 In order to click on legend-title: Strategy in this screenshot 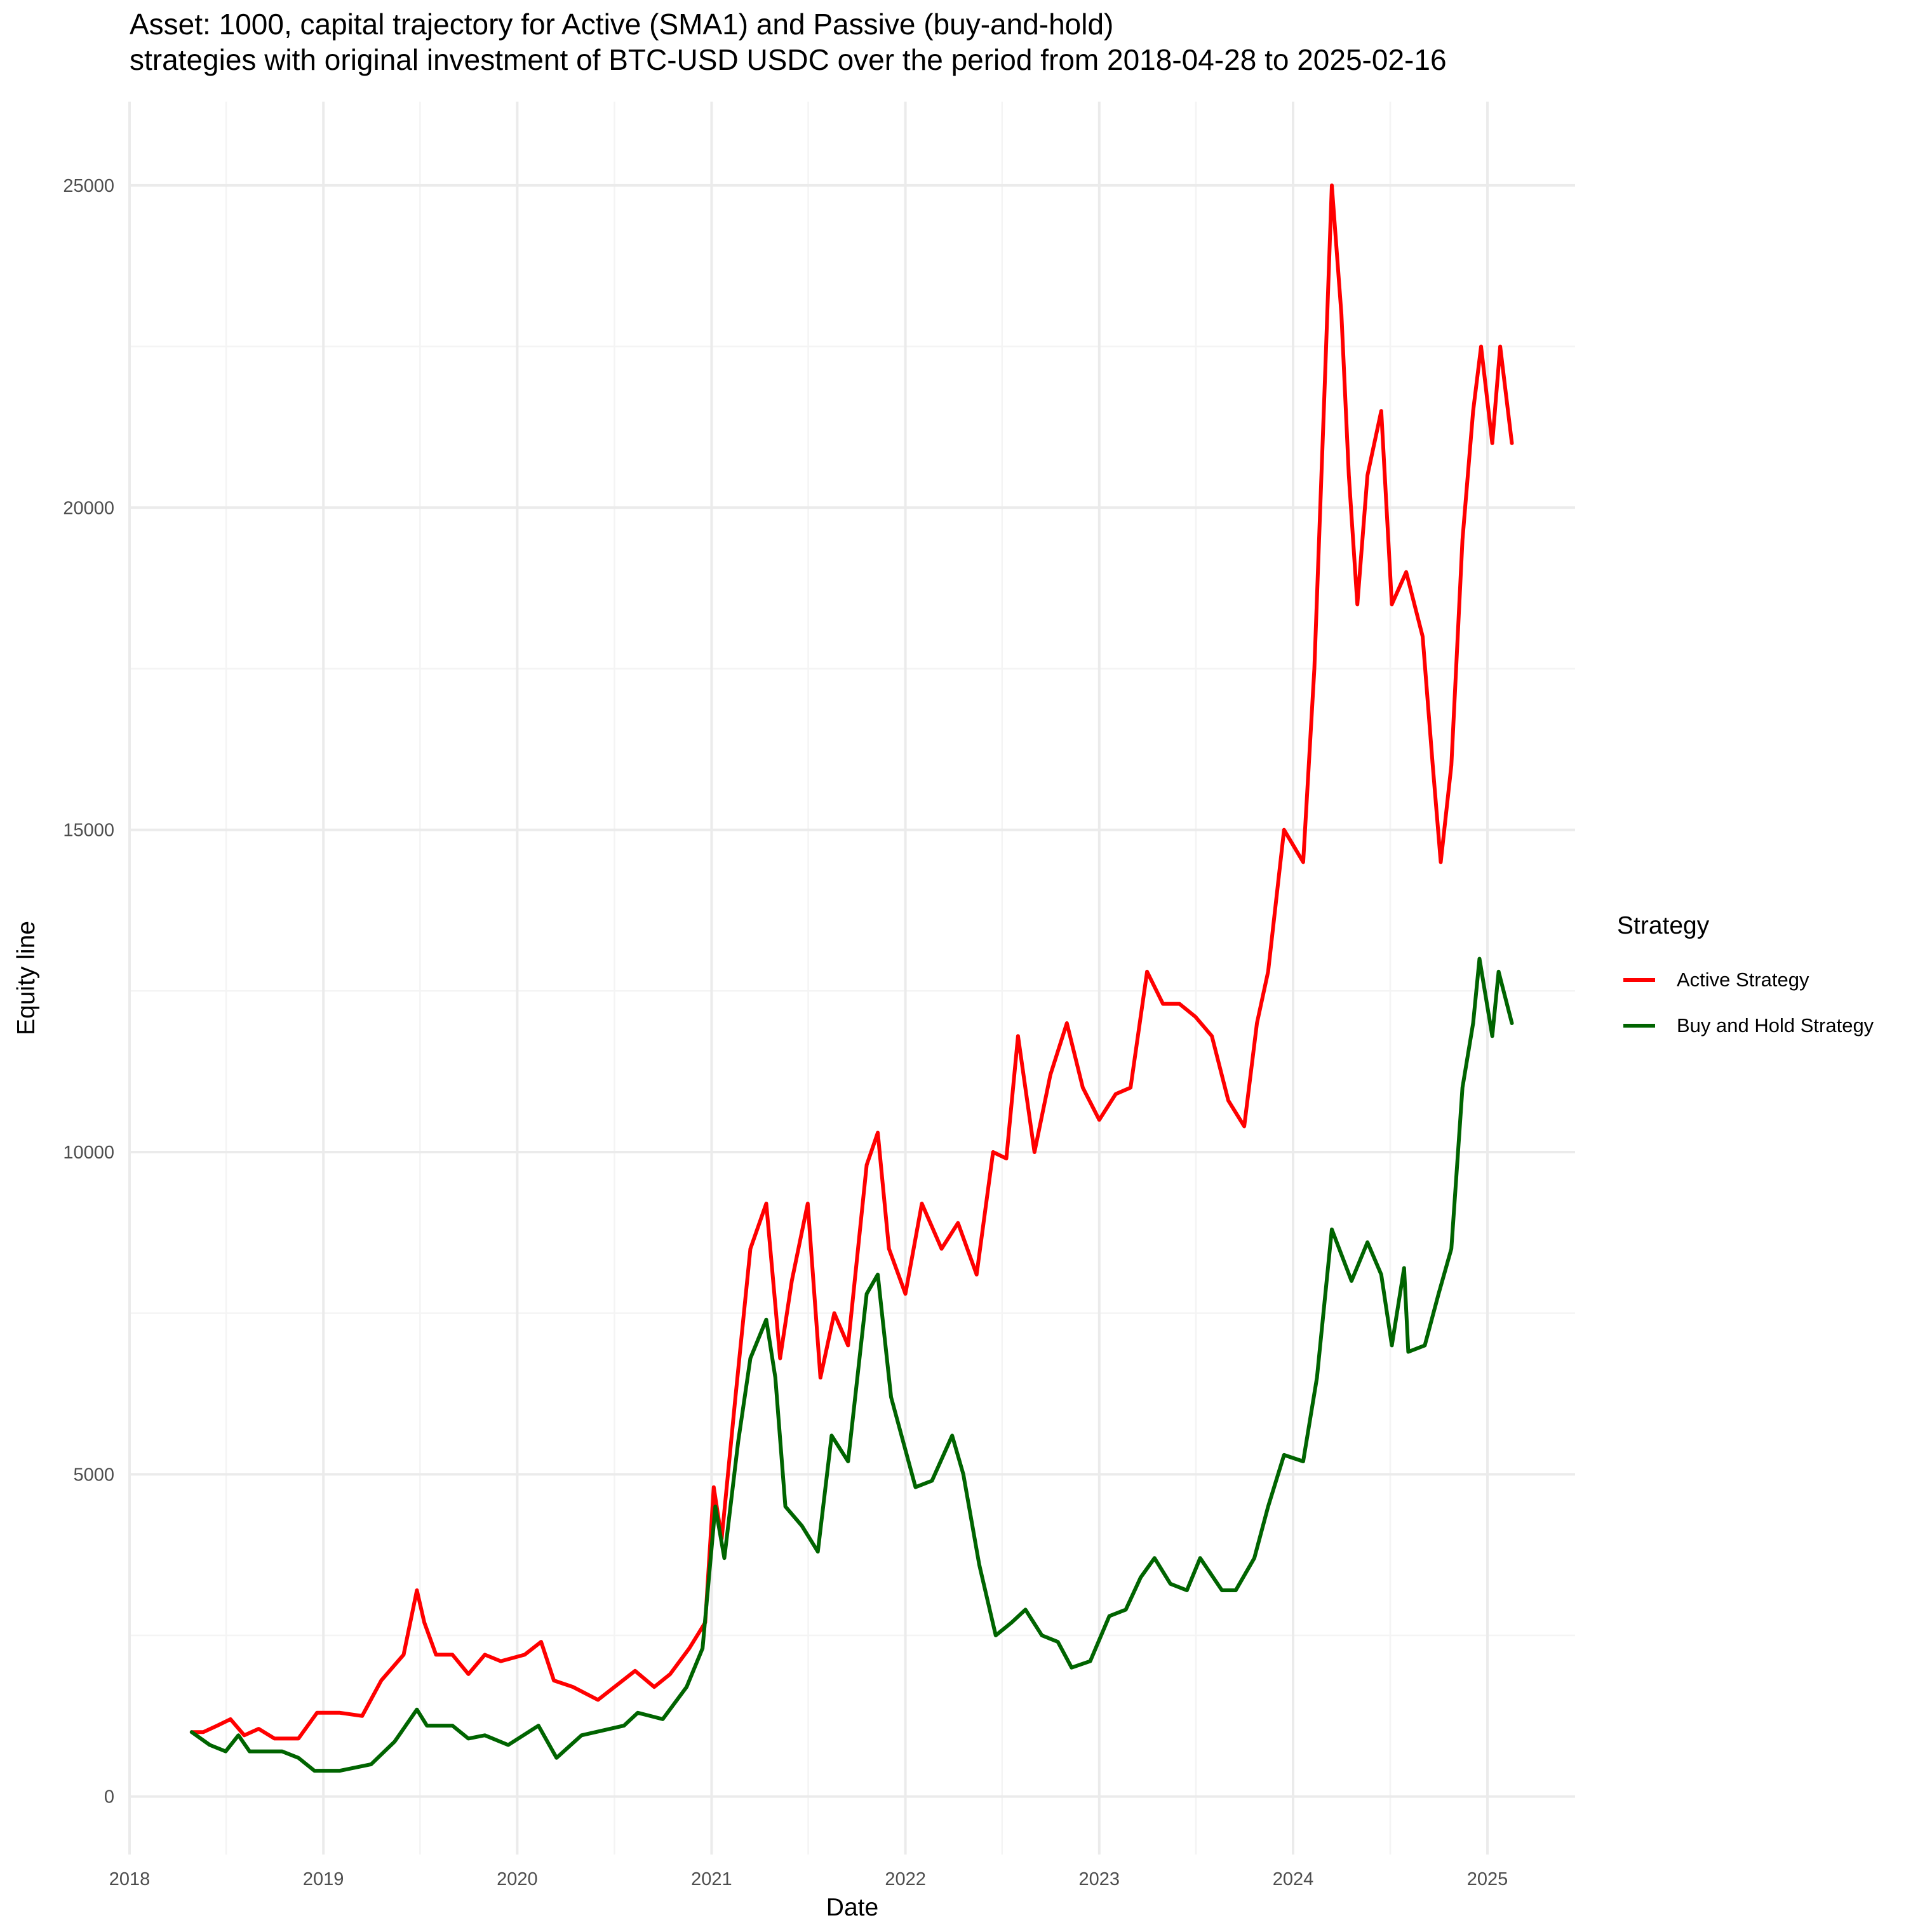, I will do `click(1664, 925)`.